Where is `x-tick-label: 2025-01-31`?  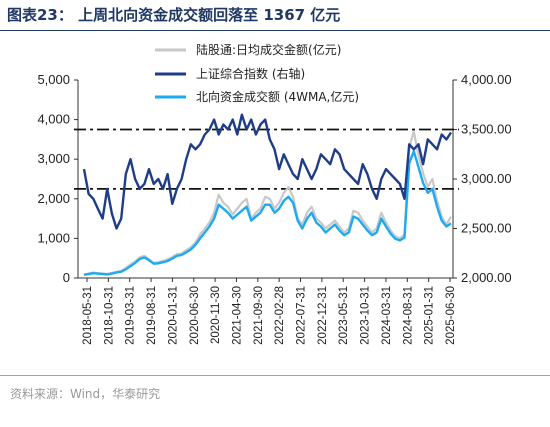
x-tick-label: 2025-01-31 is located at coordinates (430, 315).